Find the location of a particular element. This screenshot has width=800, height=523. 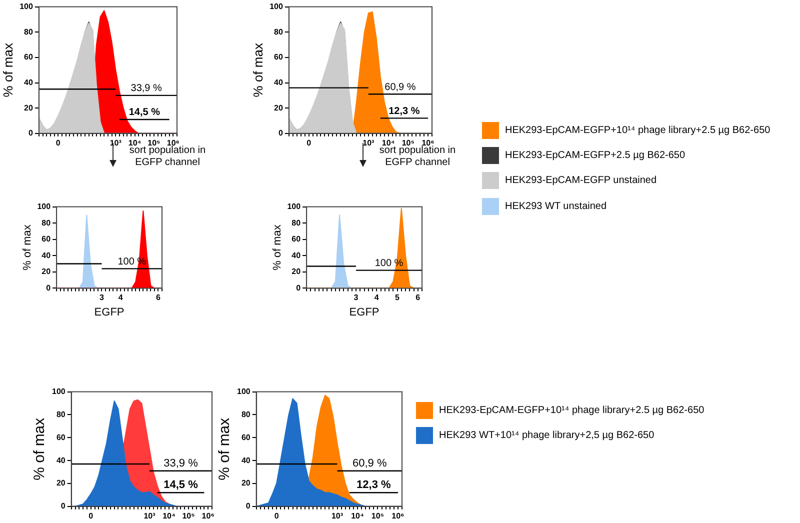

legend-label: HEK293-EpCAM-EGFP unstained is located at coordinates (581, 180).